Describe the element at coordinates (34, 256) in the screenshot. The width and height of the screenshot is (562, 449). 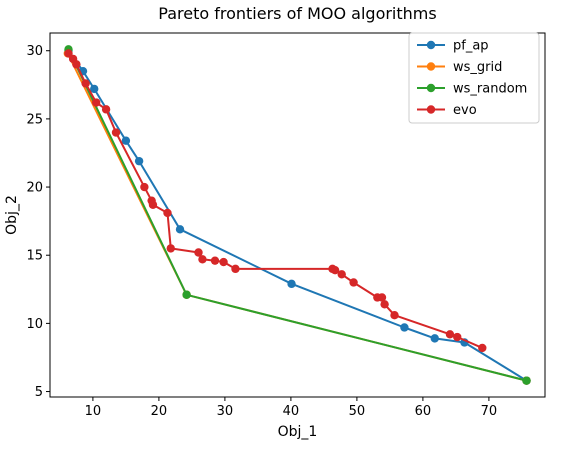
I see `y-tick-label: 15` at that location.